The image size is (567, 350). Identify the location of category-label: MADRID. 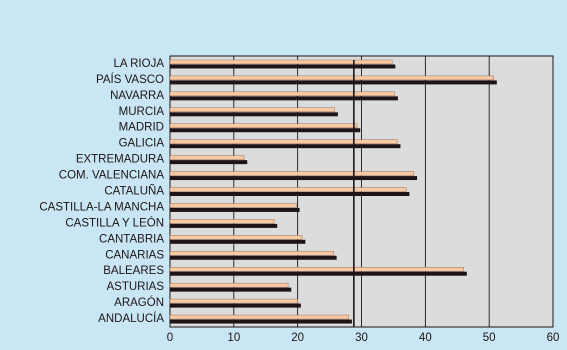
(141, 128).